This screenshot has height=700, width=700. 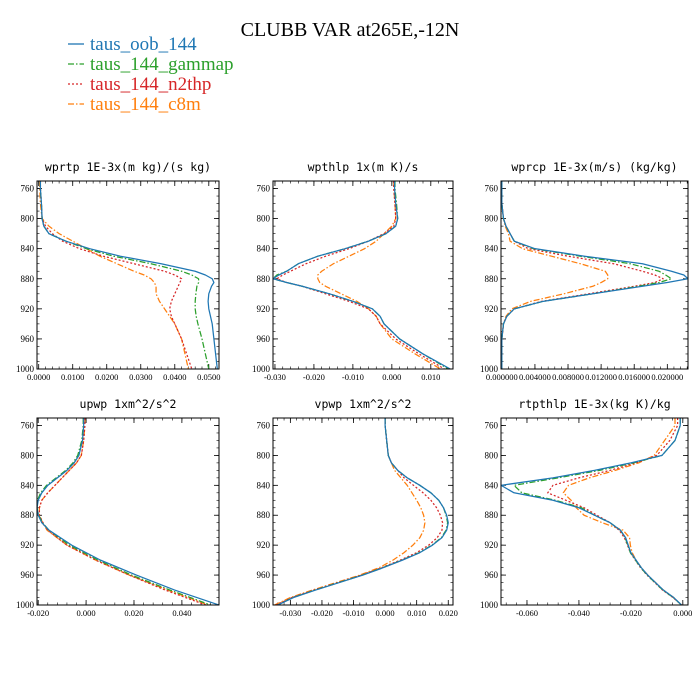 I want to click on xtick-label-4-3: 0.000, so click(x=385, y=613).